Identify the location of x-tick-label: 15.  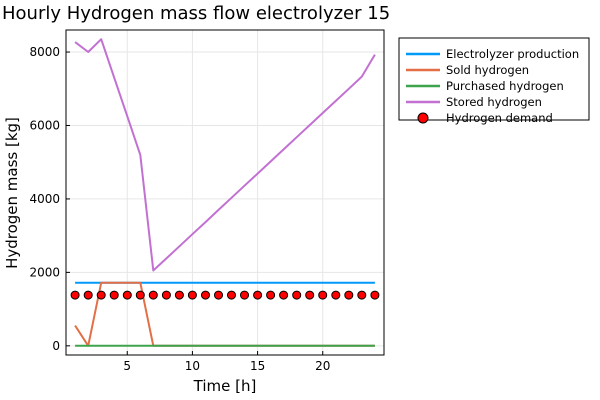
(257, 366).